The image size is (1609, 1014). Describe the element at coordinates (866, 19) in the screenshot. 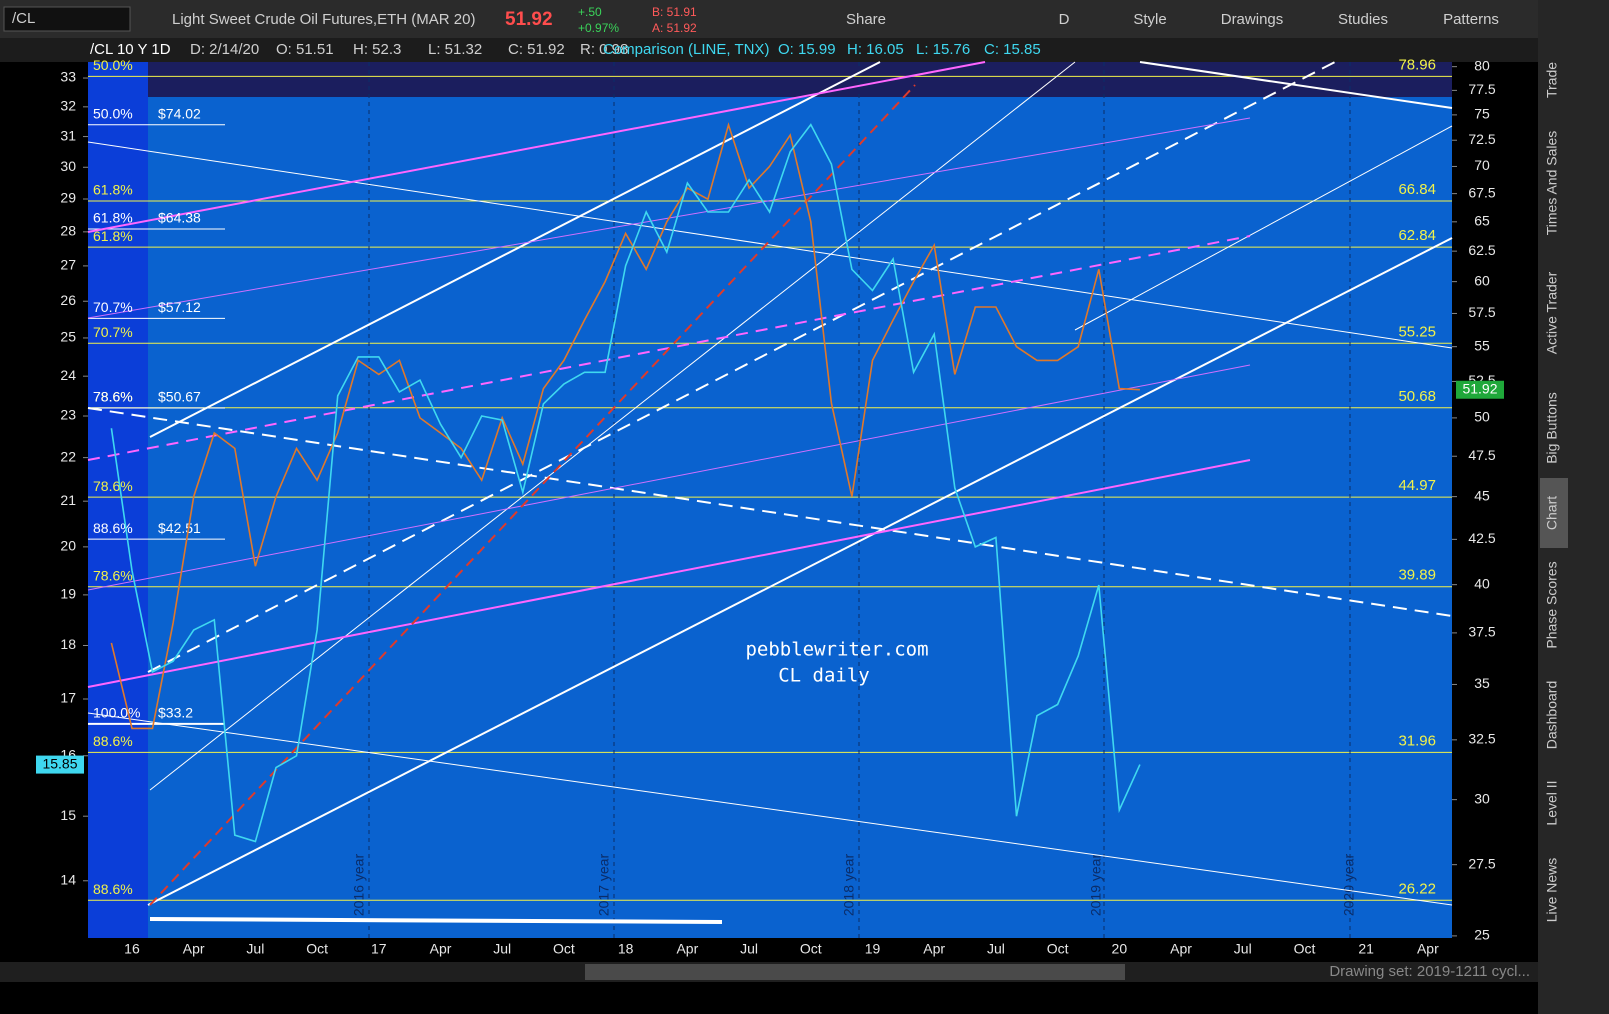

I see `toolbar-button: Share` at that location.